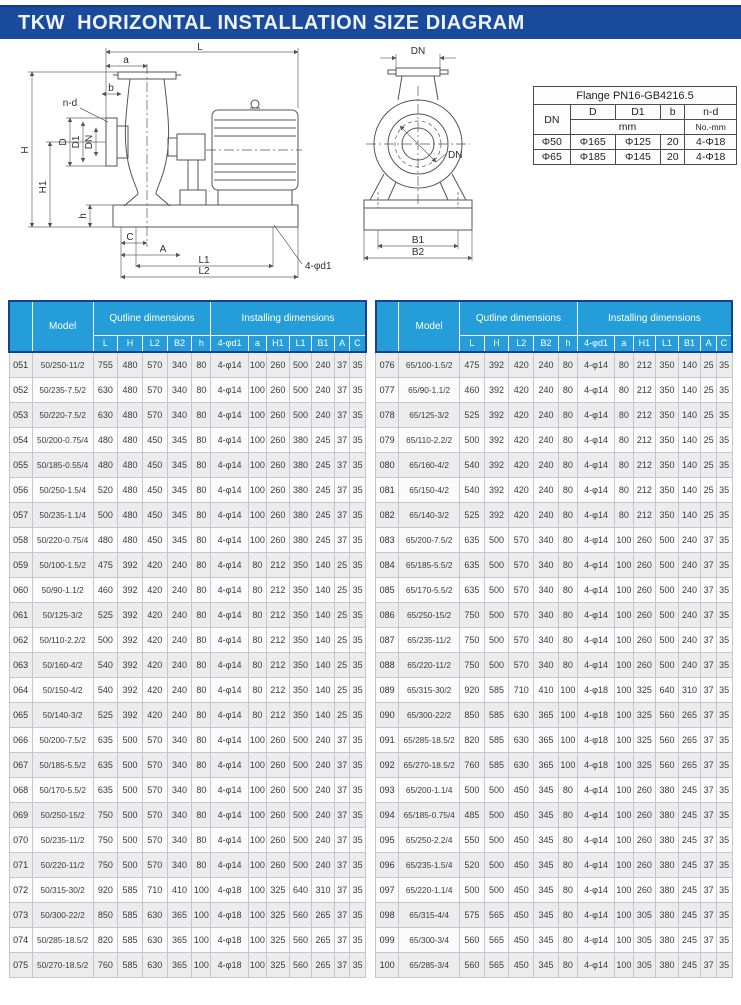 The height and width of the screenshot is (1005, 741). What do you see at coordinates (429, 689) in the screenshot?
I see `cell: 65/315-30/2` at bounding box center [429, 689].